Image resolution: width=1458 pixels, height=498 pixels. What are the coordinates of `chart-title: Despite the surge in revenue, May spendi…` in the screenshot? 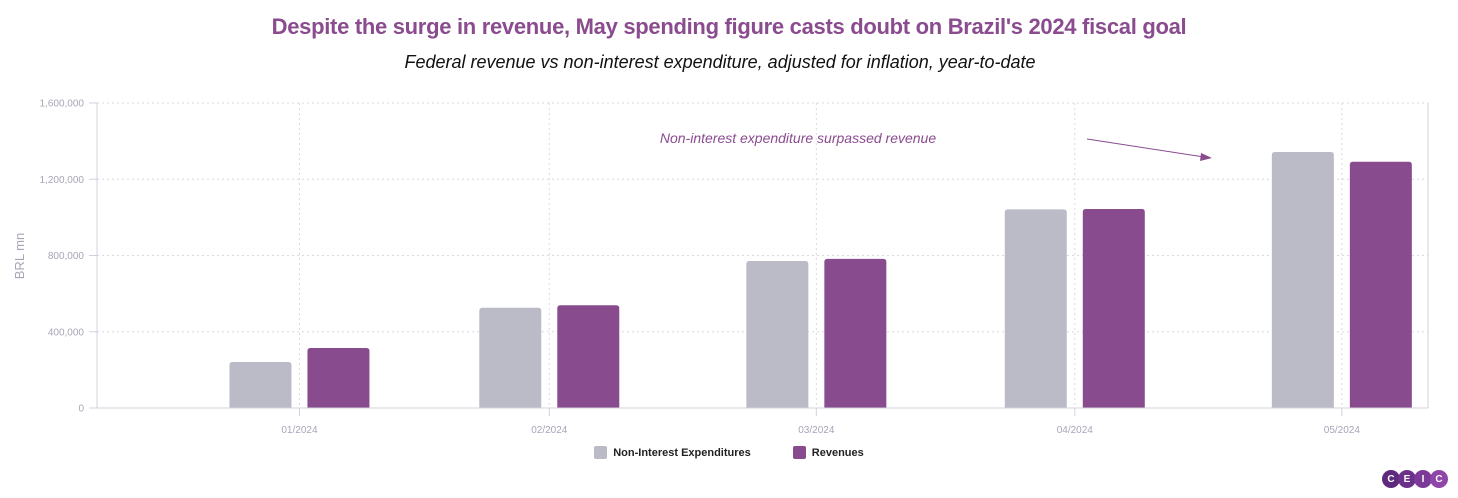 It's located at (729, 26).